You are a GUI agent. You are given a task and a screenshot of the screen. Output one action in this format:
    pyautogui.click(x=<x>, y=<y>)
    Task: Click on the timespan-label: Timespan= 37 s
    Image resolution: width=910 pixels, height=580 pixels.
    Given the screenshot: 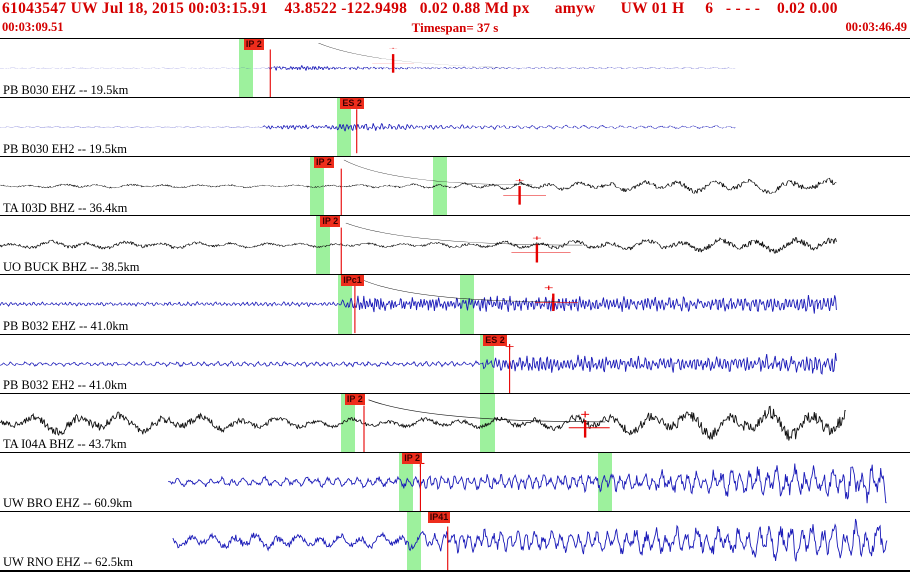 What is the action you would take?
    pyautogui.click(x=455, y=27)
    